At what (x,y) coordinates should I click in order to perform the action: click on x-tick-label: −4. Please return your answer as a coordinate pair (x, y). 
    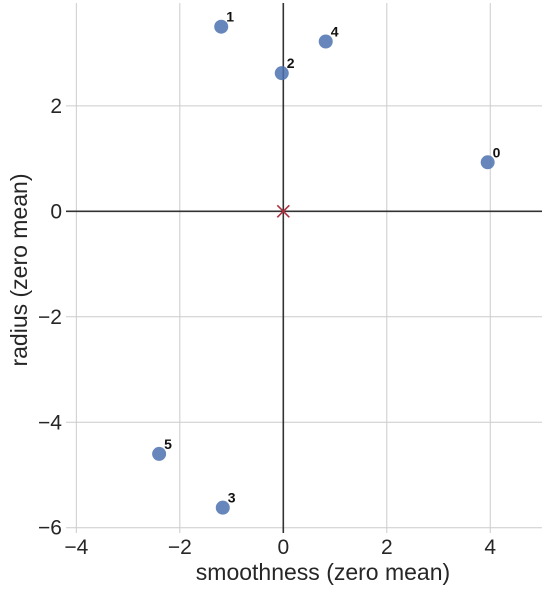
    Looking at the image, I should click on (76, 547).